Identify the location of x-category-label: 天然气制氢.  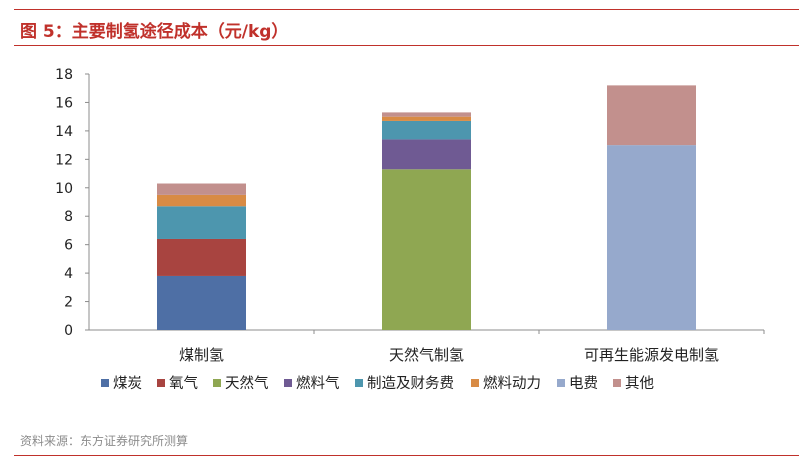
(426, 355).